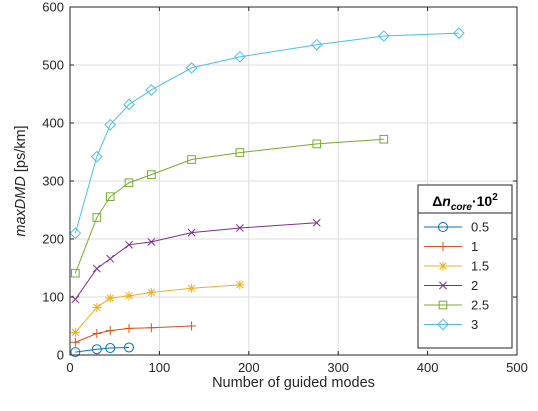  I want to click on y-tick-label: 0, so click(60, 355).